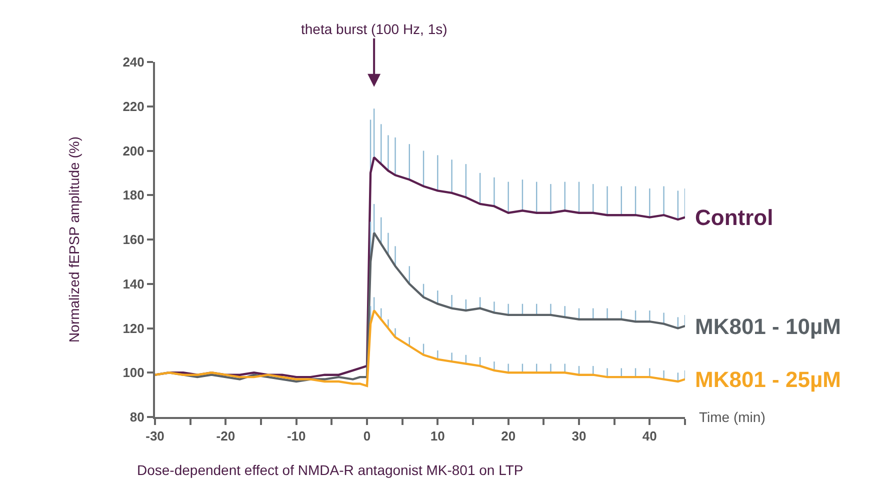  What do you see at coordinates (367, 436) in the screenshot?
I see `x-tick-label: 0` at bounding box center [367, 436].